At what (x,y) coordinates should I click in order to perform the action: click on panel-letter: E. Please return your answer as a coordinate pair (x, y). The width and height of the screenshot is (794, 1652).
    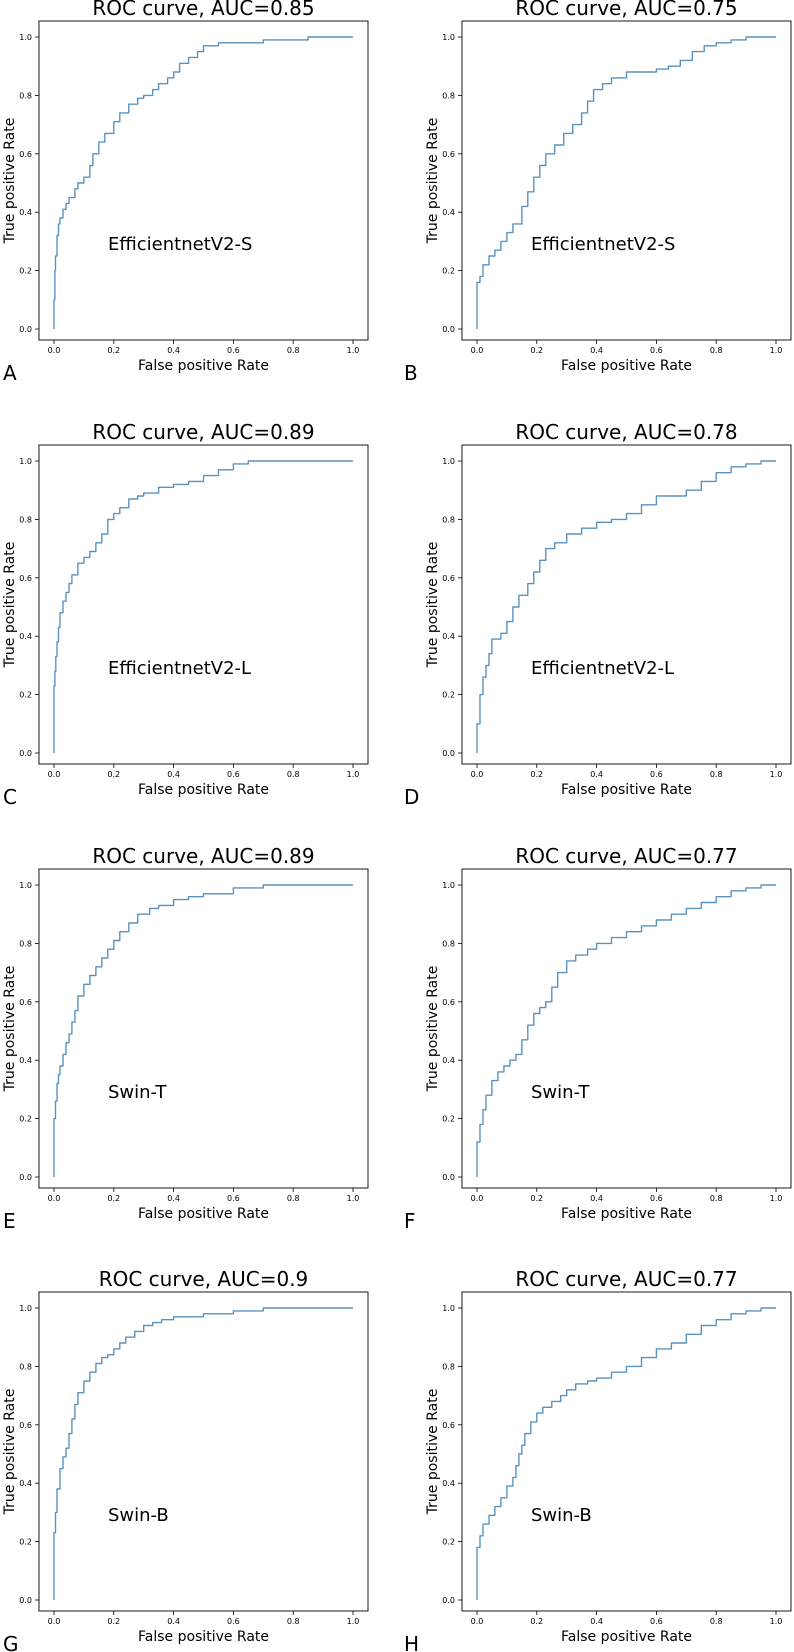
    Looking at the image, I should click on (9, 1221).